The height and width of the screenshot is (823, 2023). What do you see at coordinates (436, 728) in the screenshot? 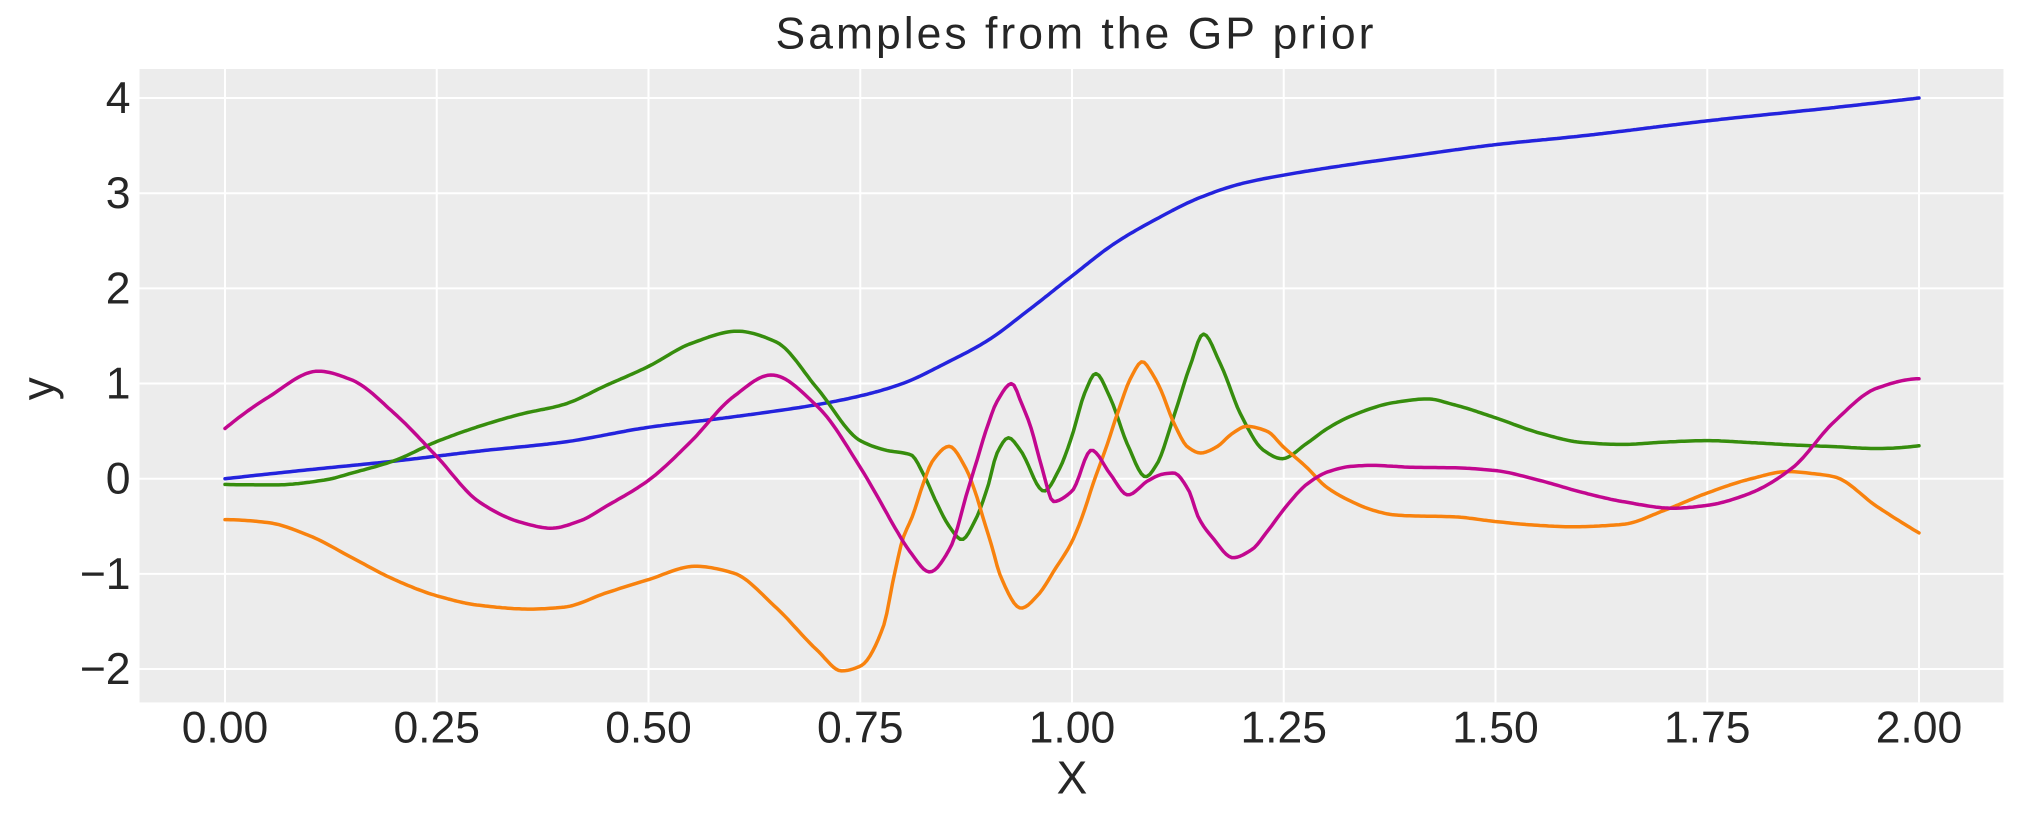
I see `svg-text: 0.25` at bounding box center [436, 728].